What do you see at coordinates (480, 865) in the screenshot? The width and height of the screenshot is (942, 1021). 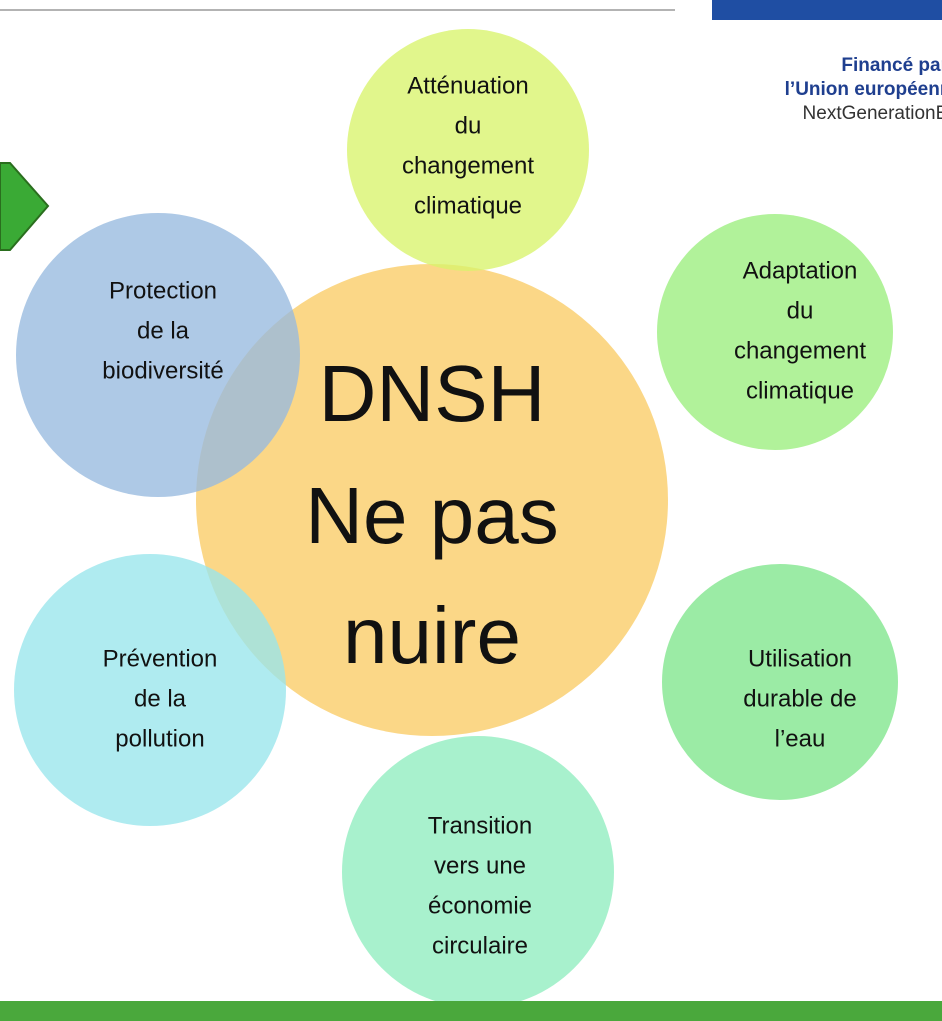 I see `objective-label: vers une` at bounding box center [480, 865].